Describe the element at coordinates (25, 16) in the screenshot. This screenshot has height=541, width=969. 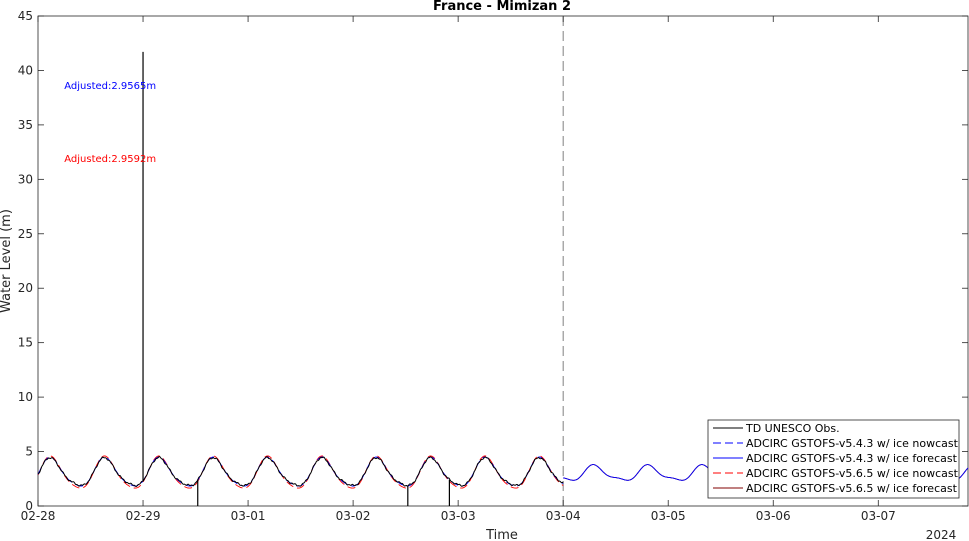
I see `y-tick-label-9: 45` at that location.